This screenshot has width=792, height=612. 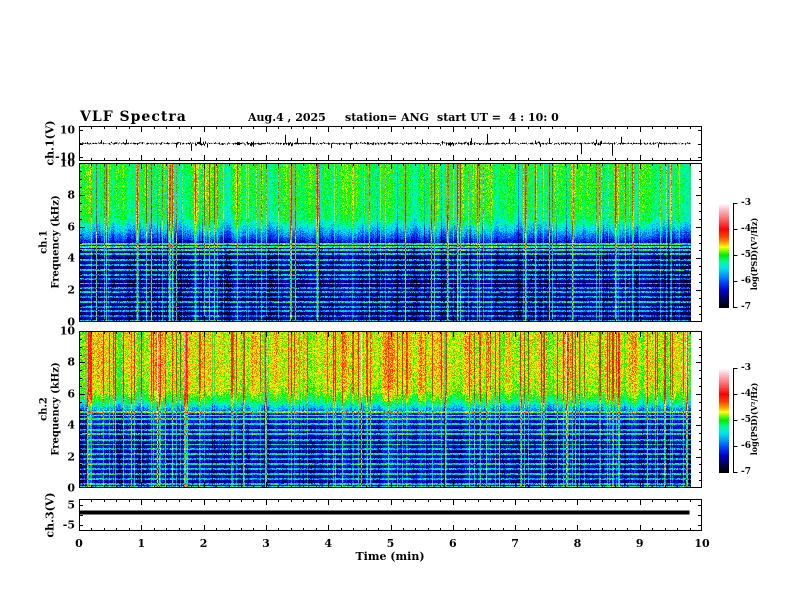 I want to click on ch1-spec-ylabel-freq: Frequency (kHz), so click(x=55, y=242).